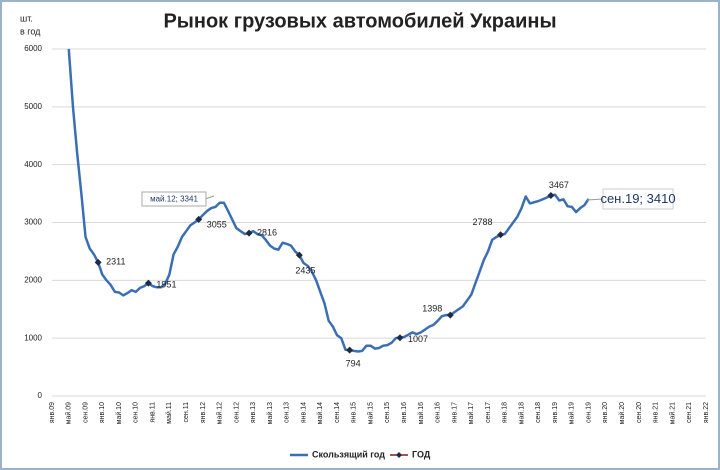 This screenshot has width=720, height=470. What do you see at coordinates (152, 412) in the screenshot?
I see `x-tick-label: янв.11` at bounding box center [152, 412].